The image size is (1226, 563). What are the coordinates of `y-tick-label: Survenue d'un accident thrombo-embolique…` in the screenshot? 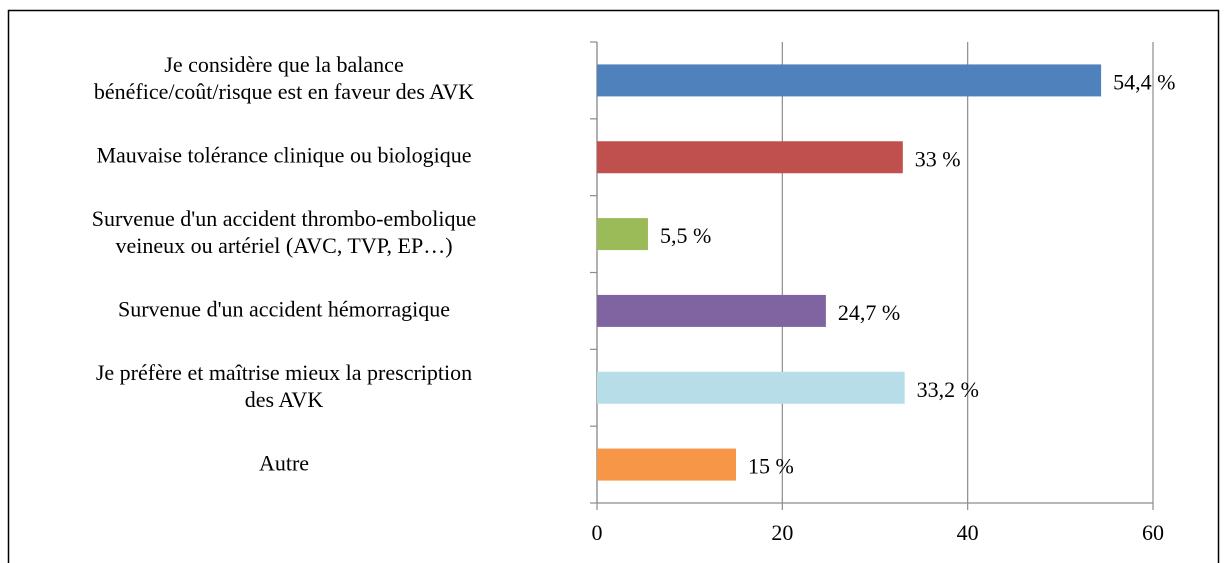 It's located at (284, 232).